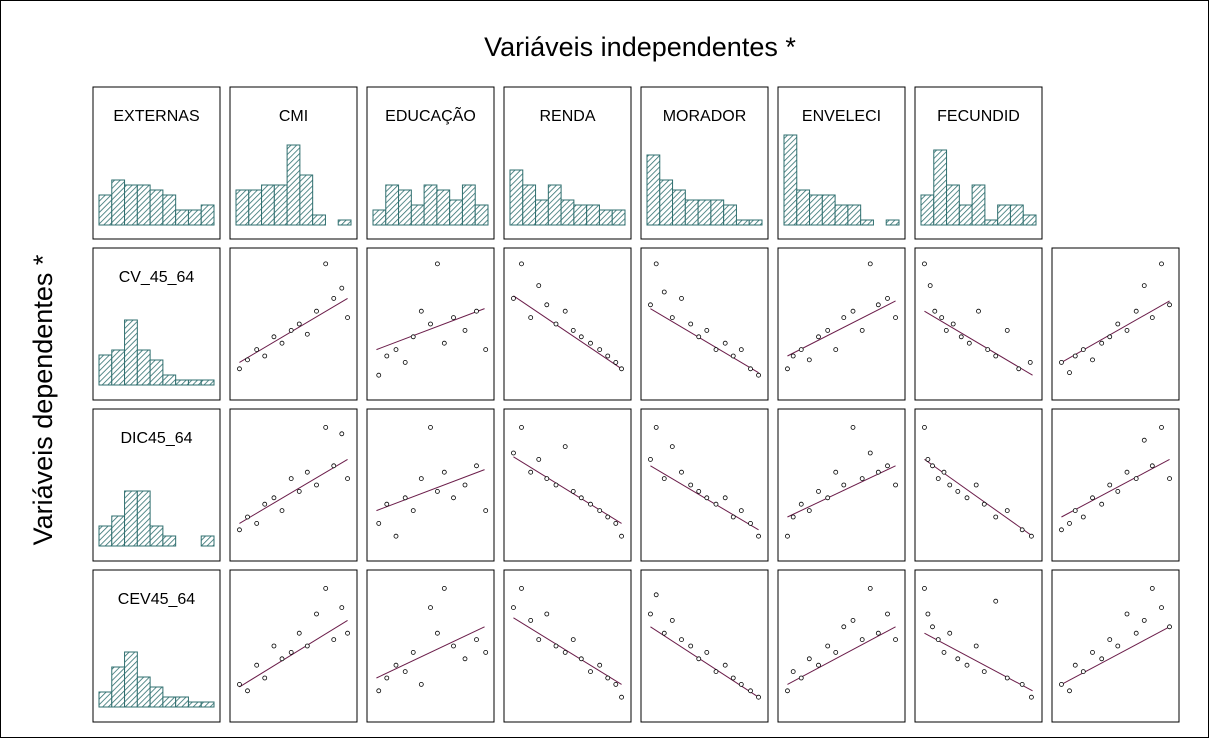  Describe the element at coordinates (43, 399) in the screenshot. I see `y-axis-label: Variáveis dependentes *` at that location.